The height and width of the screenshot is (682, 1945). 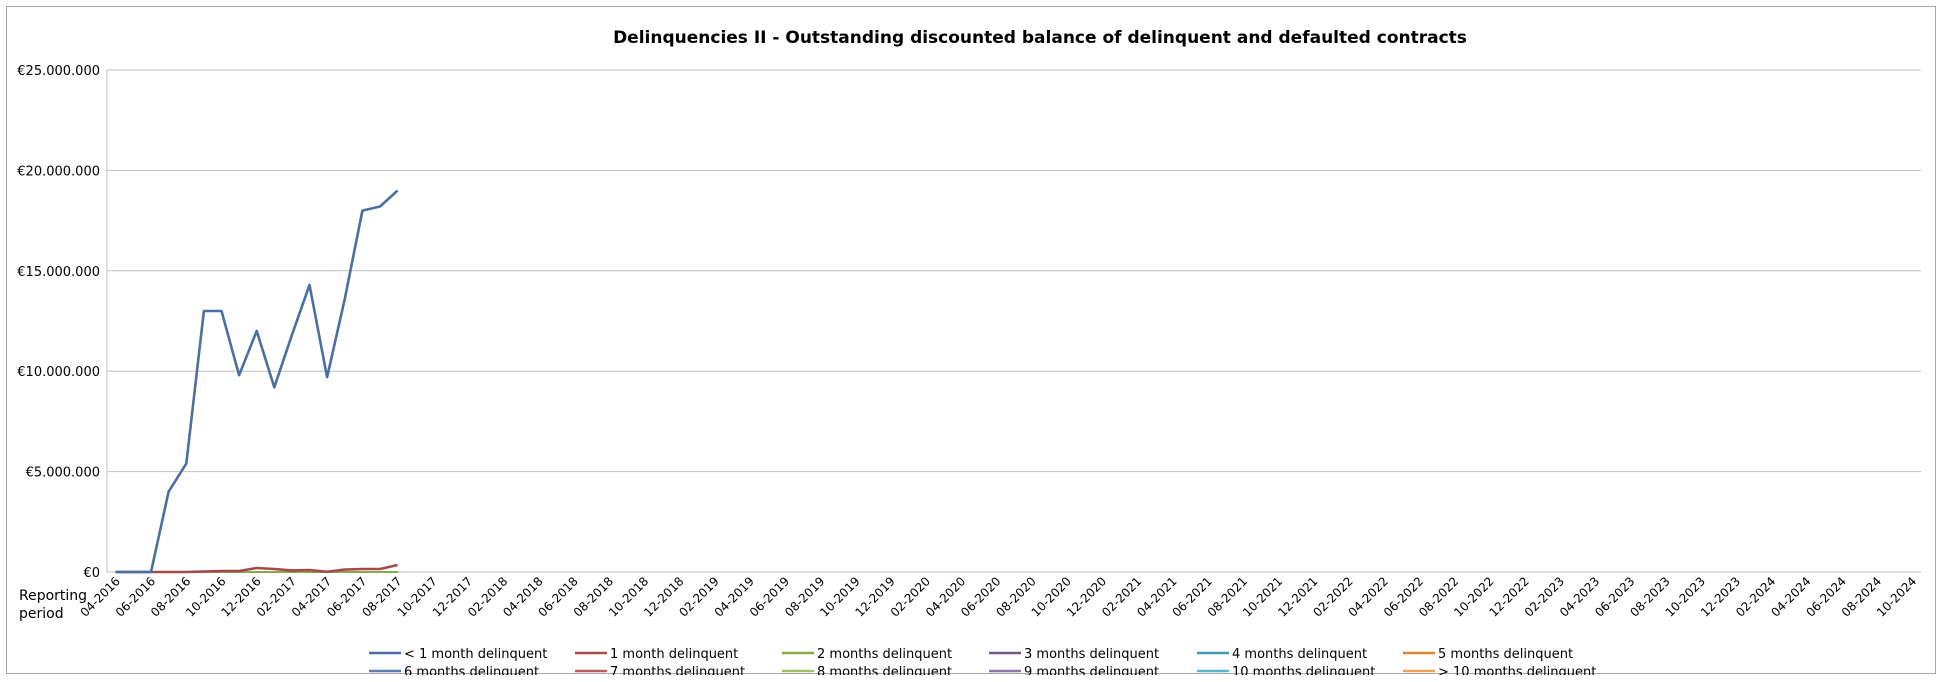 What do you see at coordinates (674, 654) in the screenshot?
I see `legend-label: 1 month delinquent` at bounding box center [674, 654].